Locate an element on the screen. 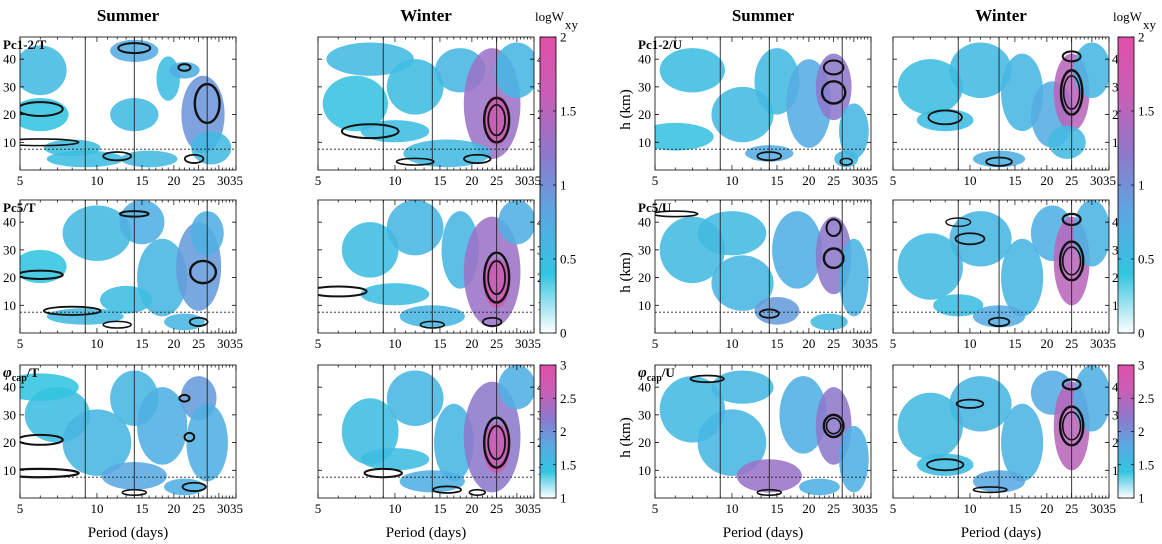  y-axis-label: h (km) is located at coordinates (626, 272).